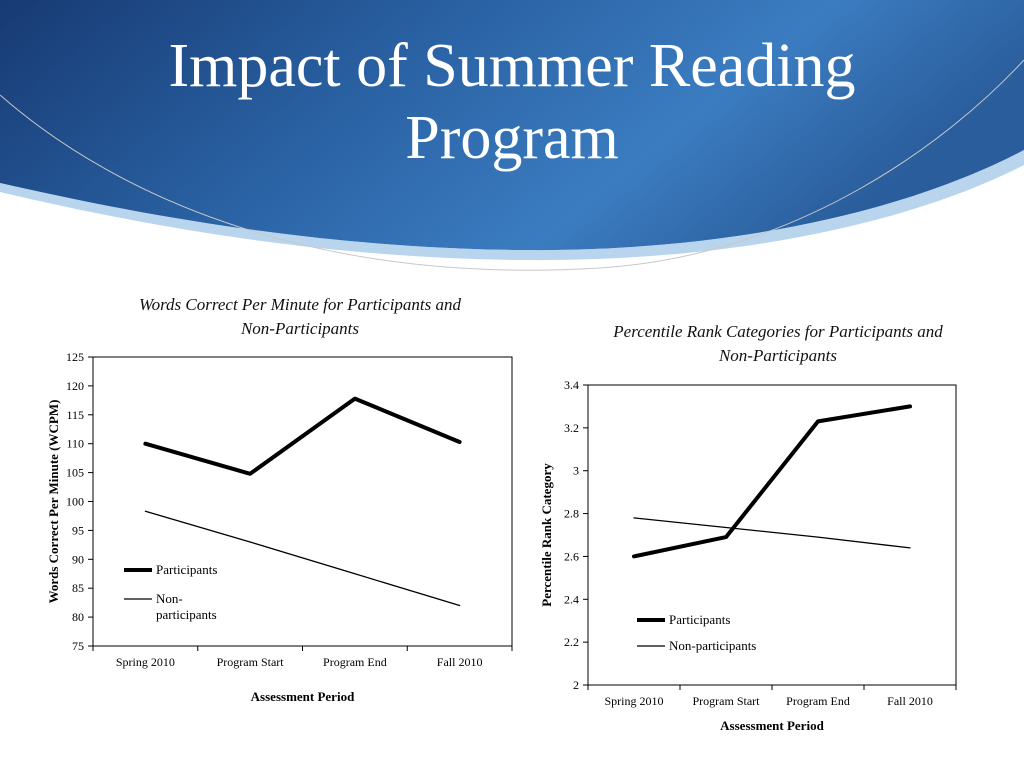  I want to click on chart1-y-tick-label: 115, so click(75, 415).